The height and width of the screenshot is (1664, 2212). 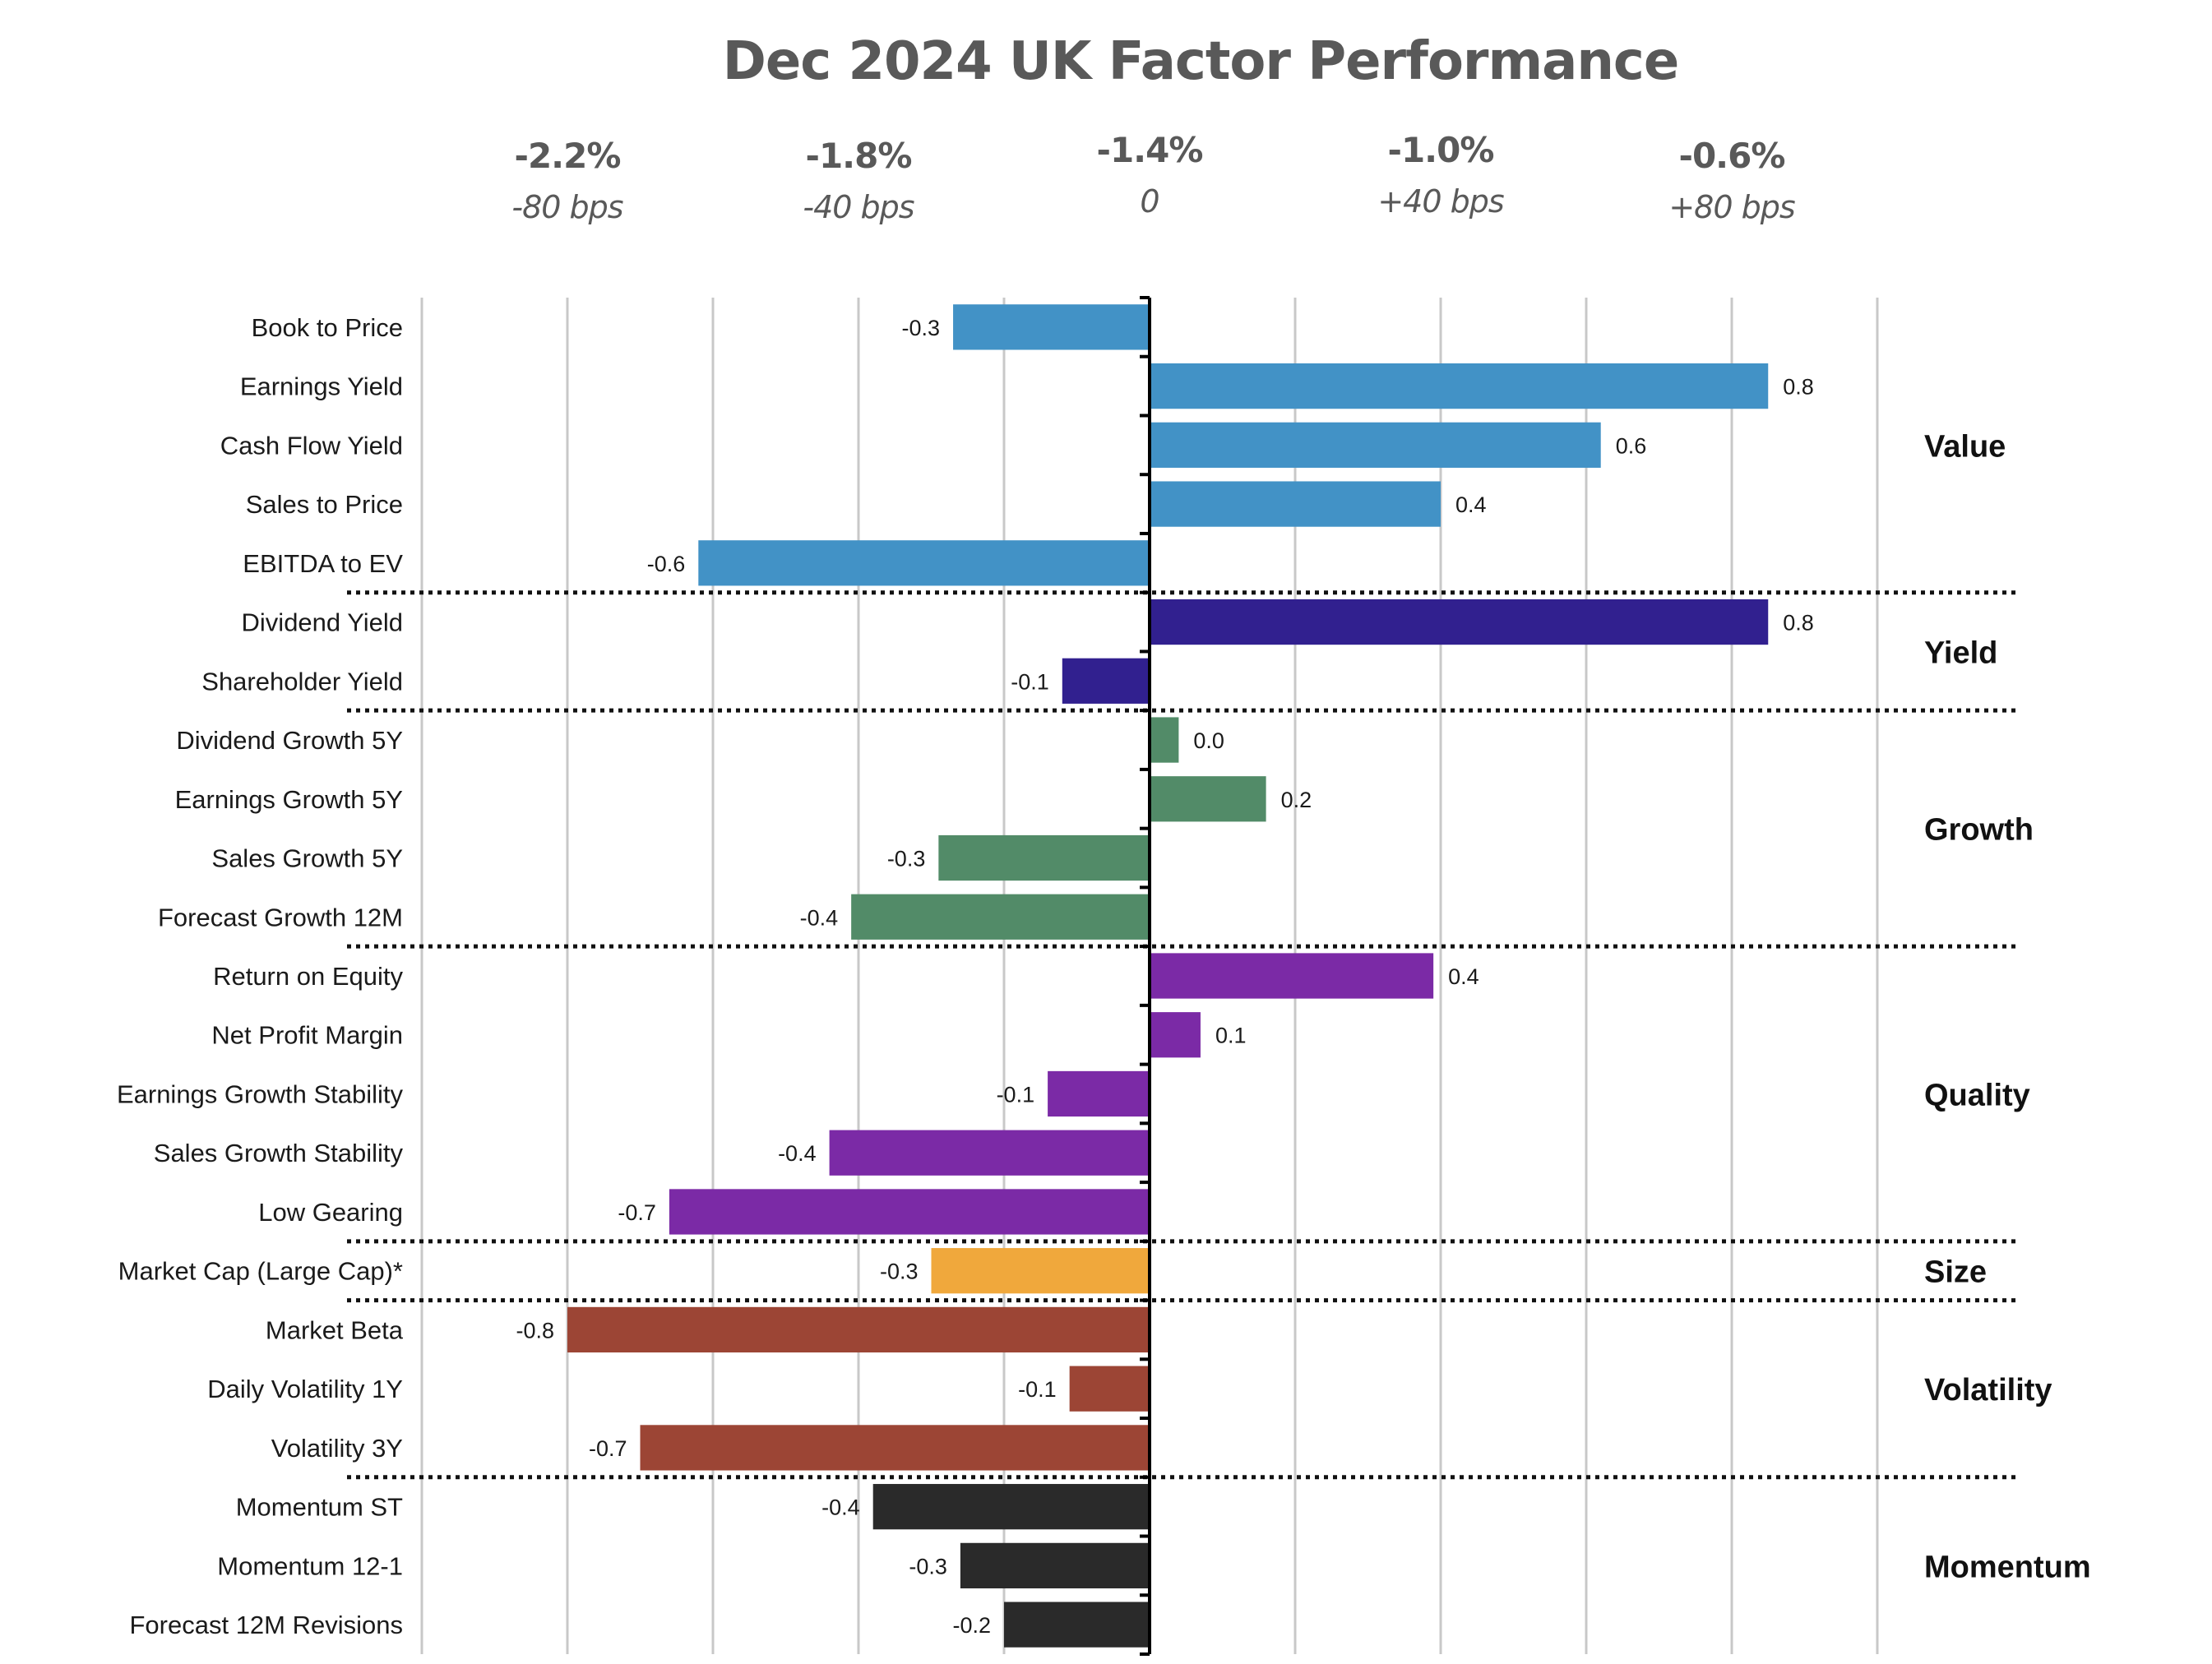 I want to click on category-label: Momentum 12-1, so click(x=310, y=1565).